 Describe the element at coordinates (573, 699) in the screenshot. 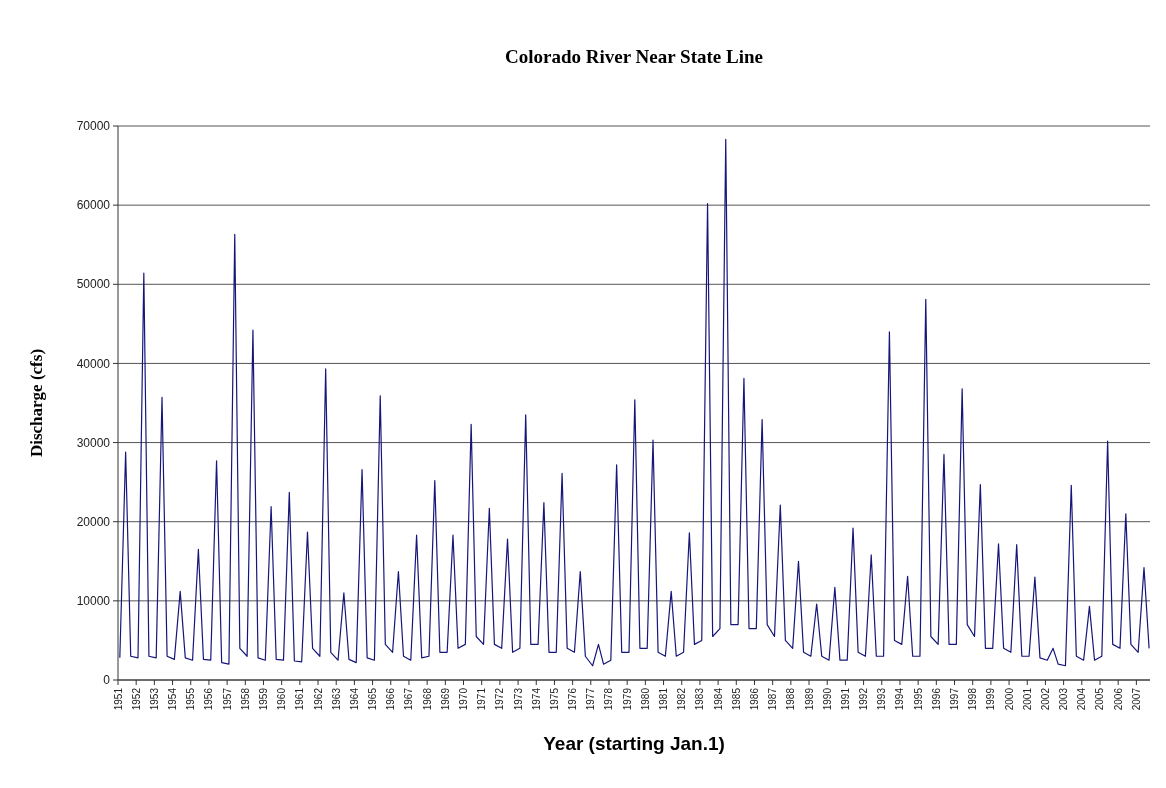

I see `x-tick-label: 1976` at that location.